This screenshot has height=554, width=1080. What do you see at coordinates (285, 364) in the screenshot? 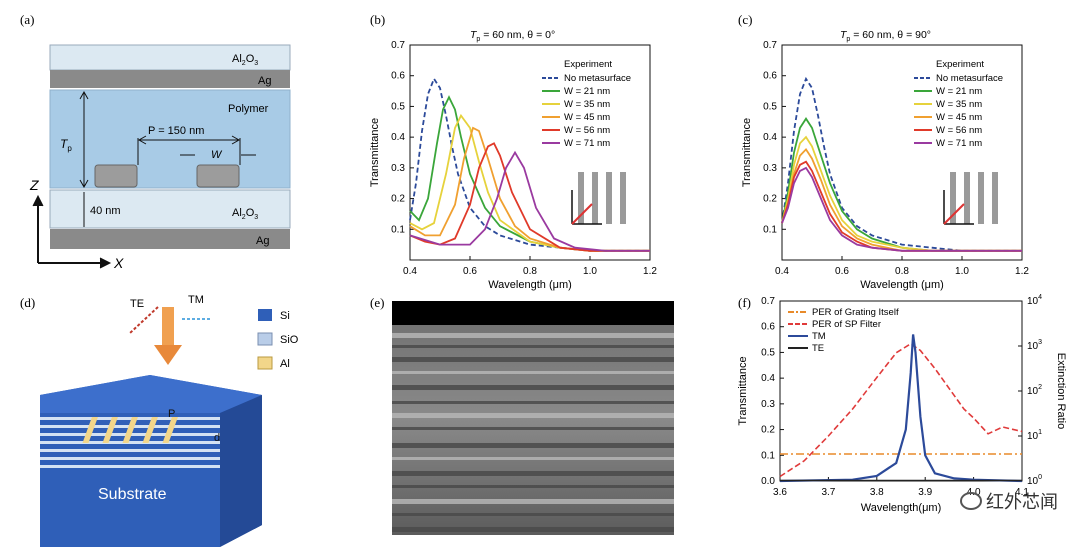
I see `legend-al-label: Al` at bounding box center [285, 364].